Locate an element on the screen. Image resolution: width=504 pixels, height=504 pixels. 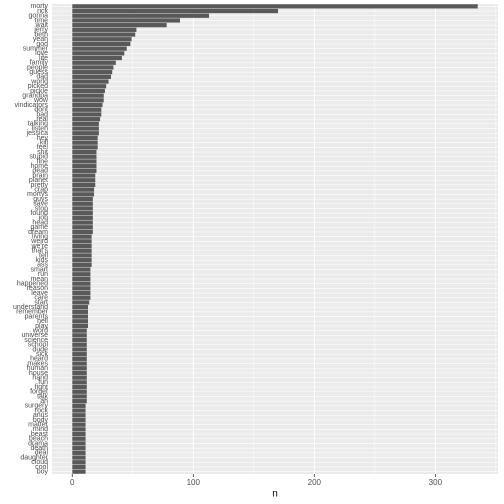
y-tick-label: listen is located at coordinates (40, 128).